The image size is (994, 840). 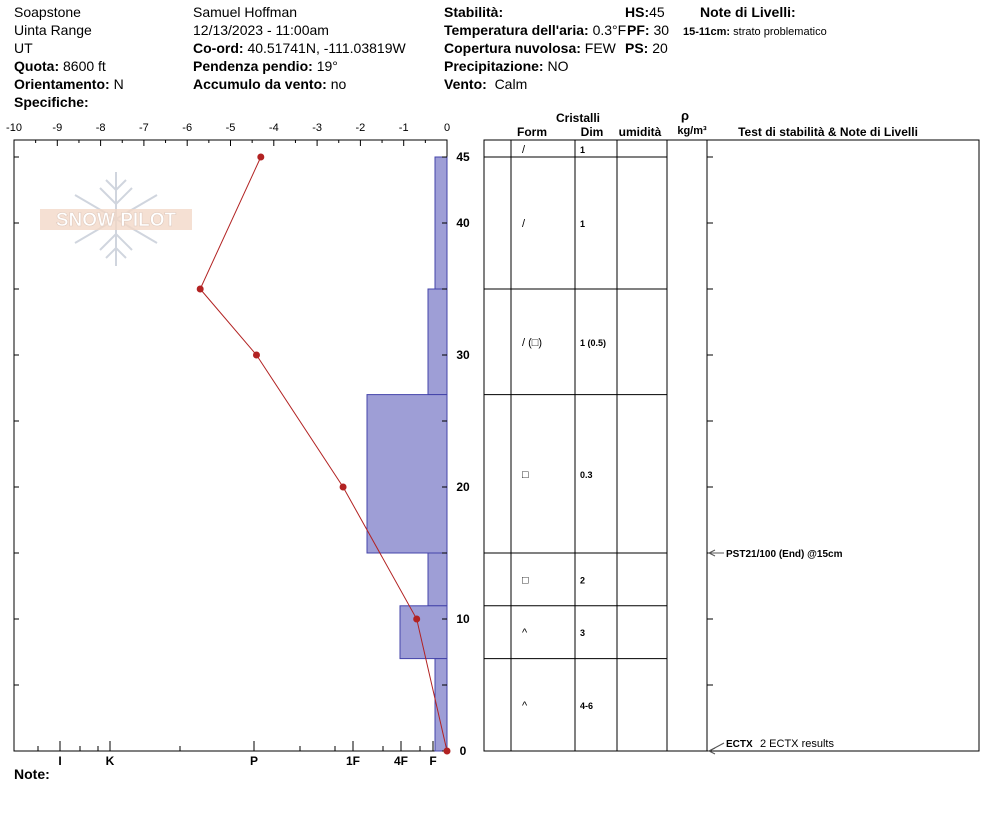 What do you see at coordinates (593, 343) in the screenshot?
I see `layer-size: 1 (0.5)` at bounding box center [593, 343].